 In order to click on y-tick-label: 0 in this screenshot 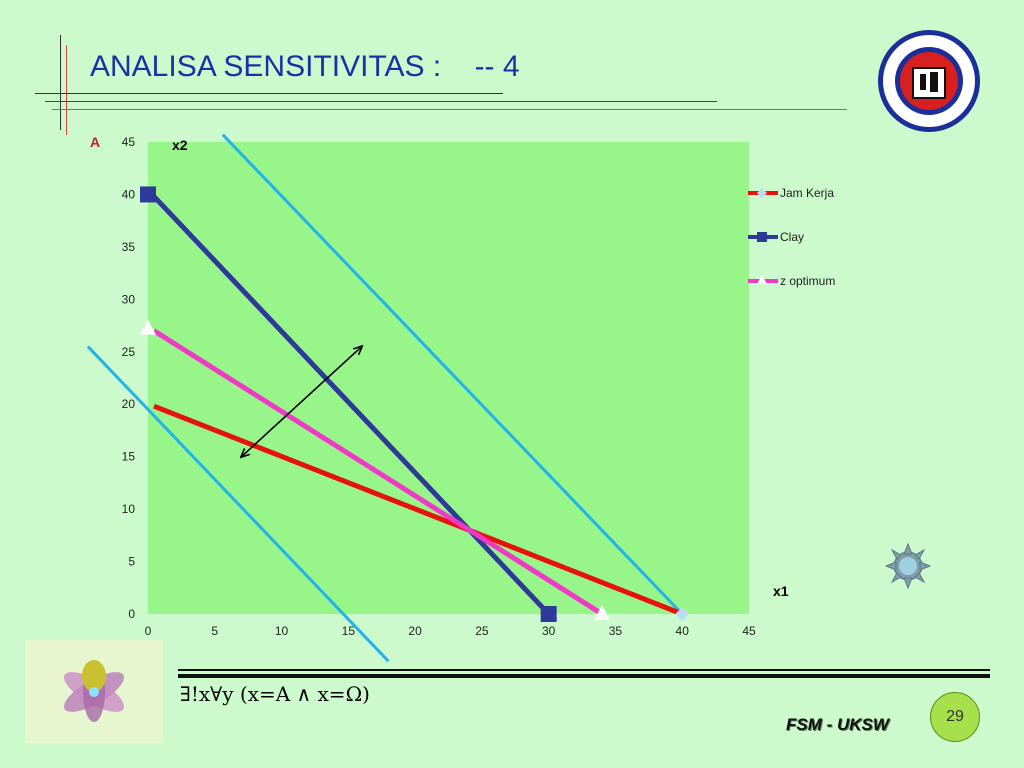, I will do `click(131, 614)`.